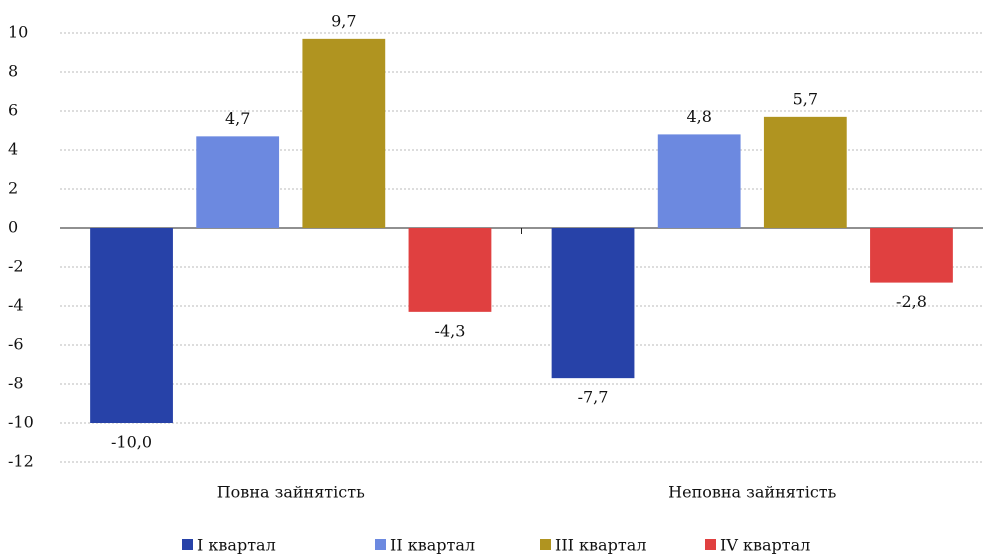  I want to click on data-label: 4,7, so click(237, 118).